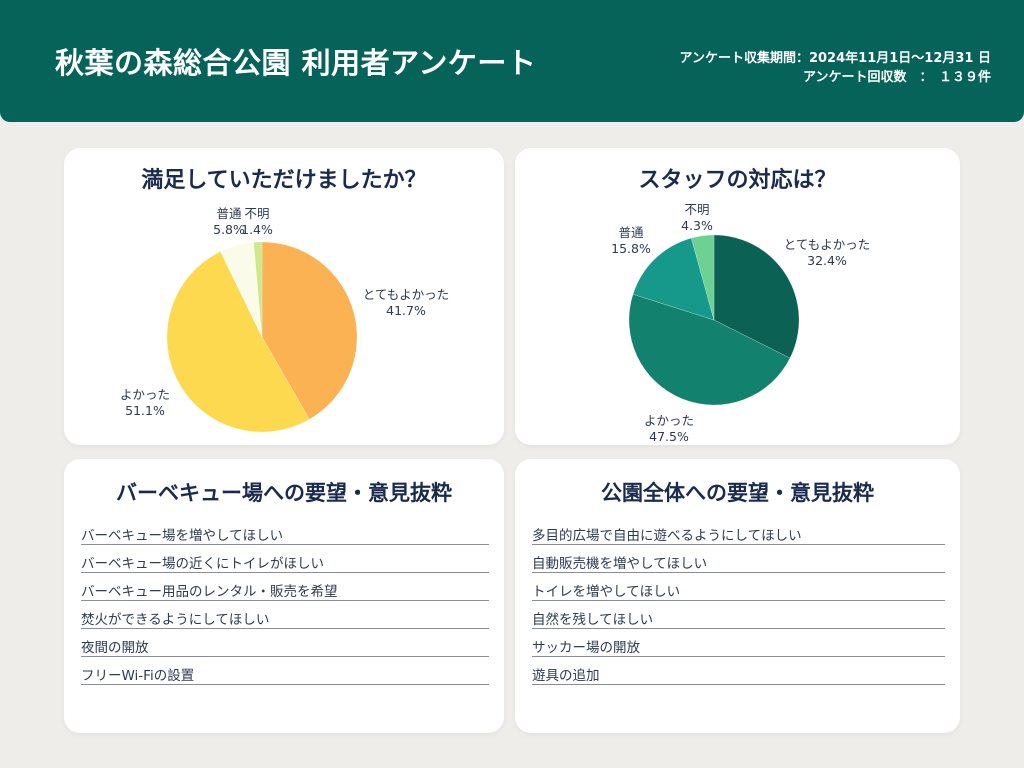 This screenshot has height=768, width=1024. I want to click on label-unknown: 不明 1.4%, so click(257, 221).